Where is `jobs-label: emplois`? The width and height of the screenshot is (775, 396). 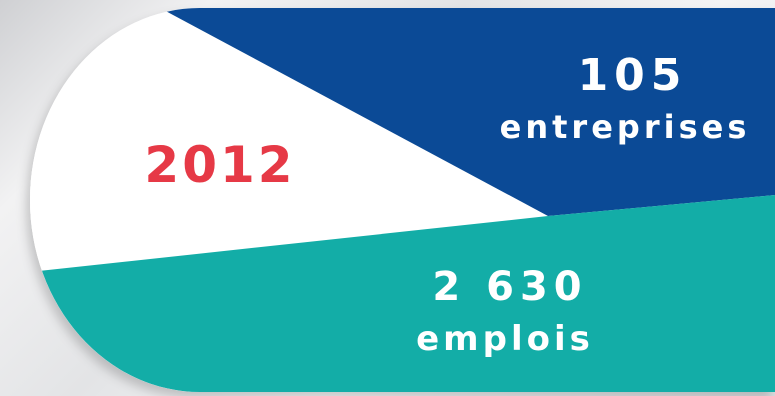 jobs-label: emplois is located at coordinates (505, 339).